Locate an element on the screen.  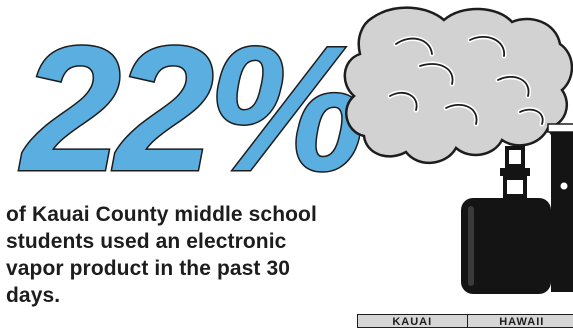
vape-pen-icon is located at coordinates (560, 208).